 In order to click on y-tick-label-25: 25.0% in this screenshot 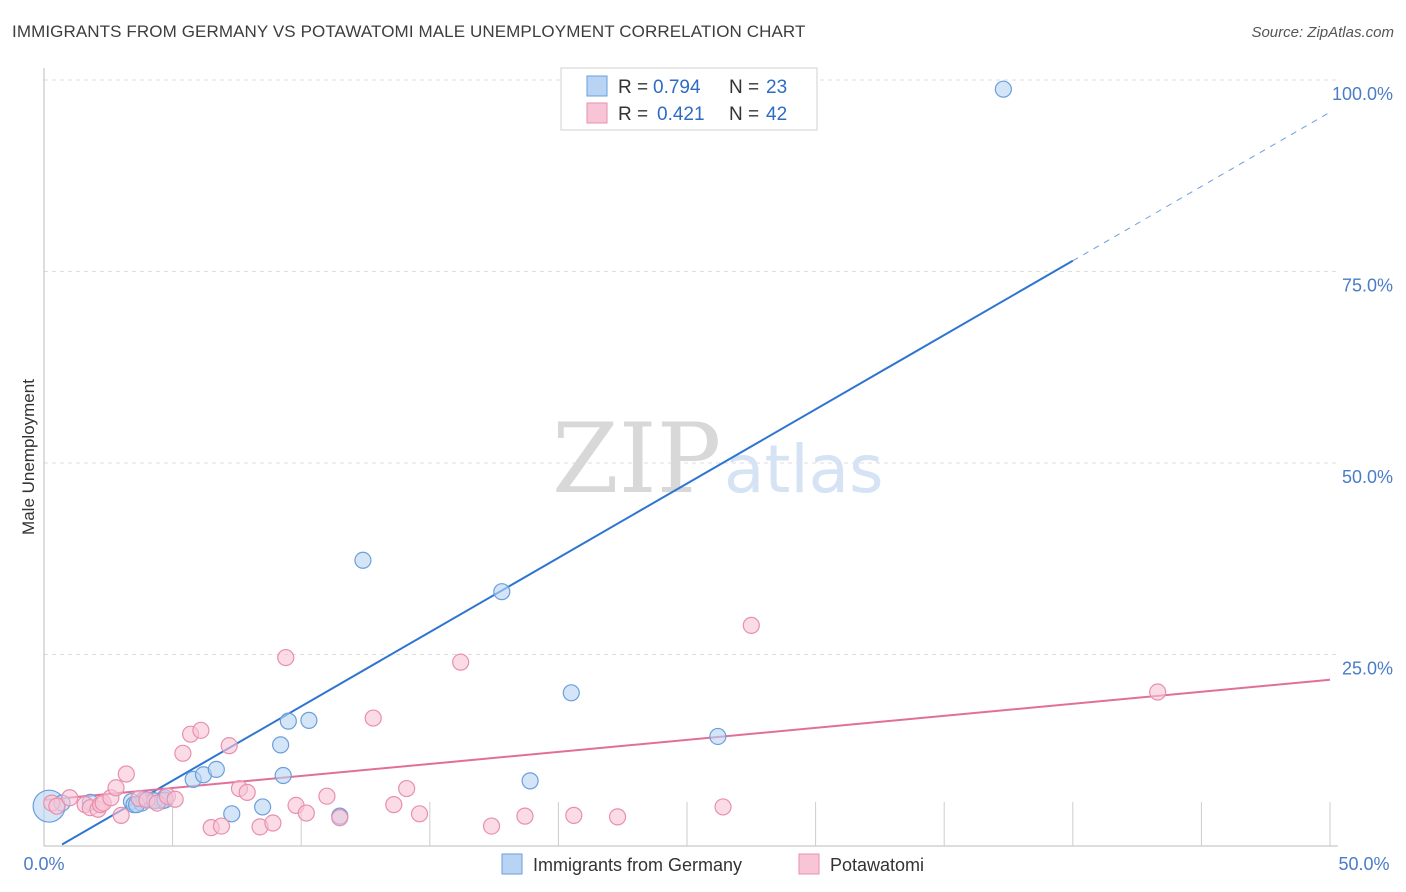, I will do `click(1367, 669)`.